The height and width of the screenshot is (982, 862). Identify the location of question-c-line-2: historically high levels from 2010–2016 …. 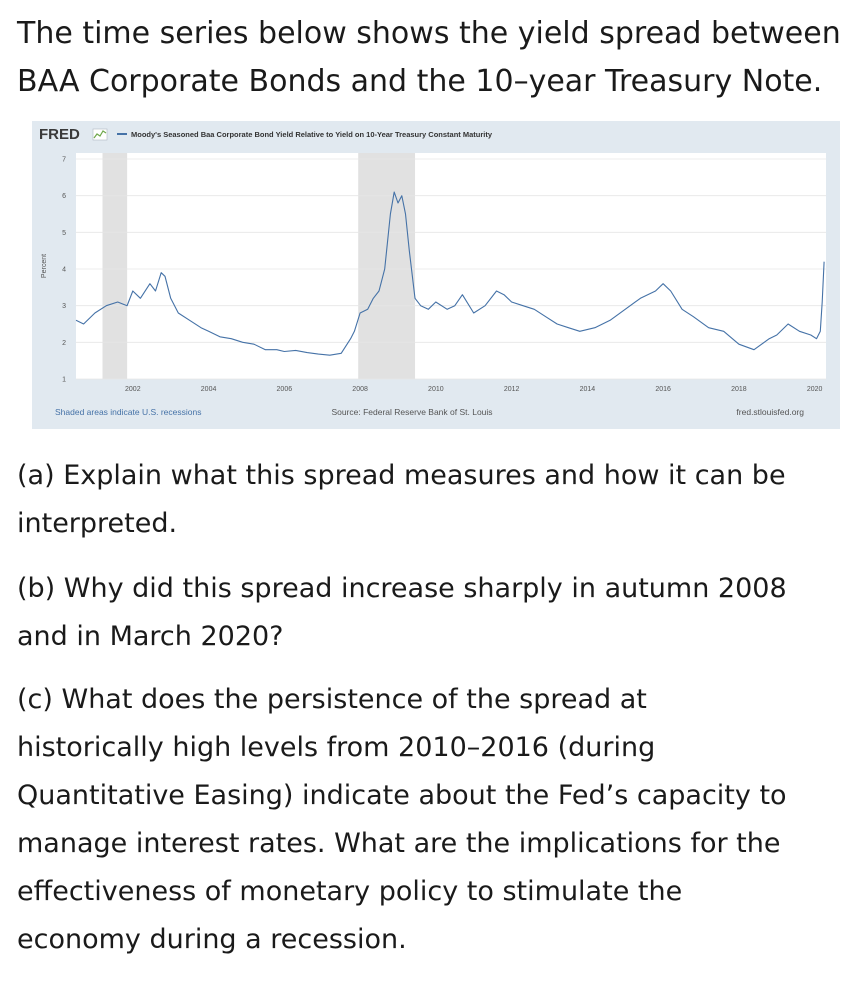
(336, 747).